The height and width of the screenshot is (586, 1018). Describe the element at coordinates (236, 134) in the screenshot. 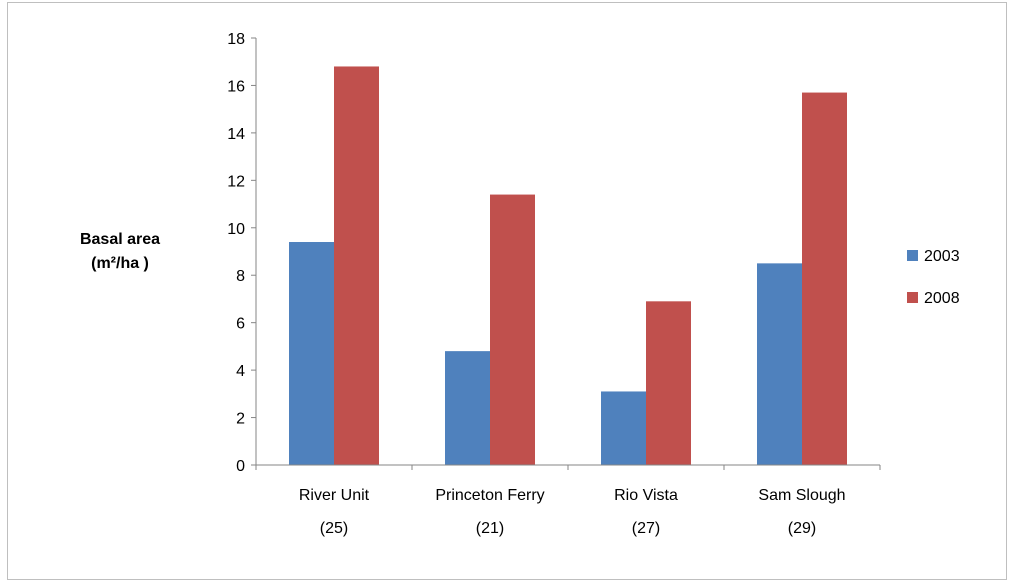

I see `y-tick-label: 14` at that location.